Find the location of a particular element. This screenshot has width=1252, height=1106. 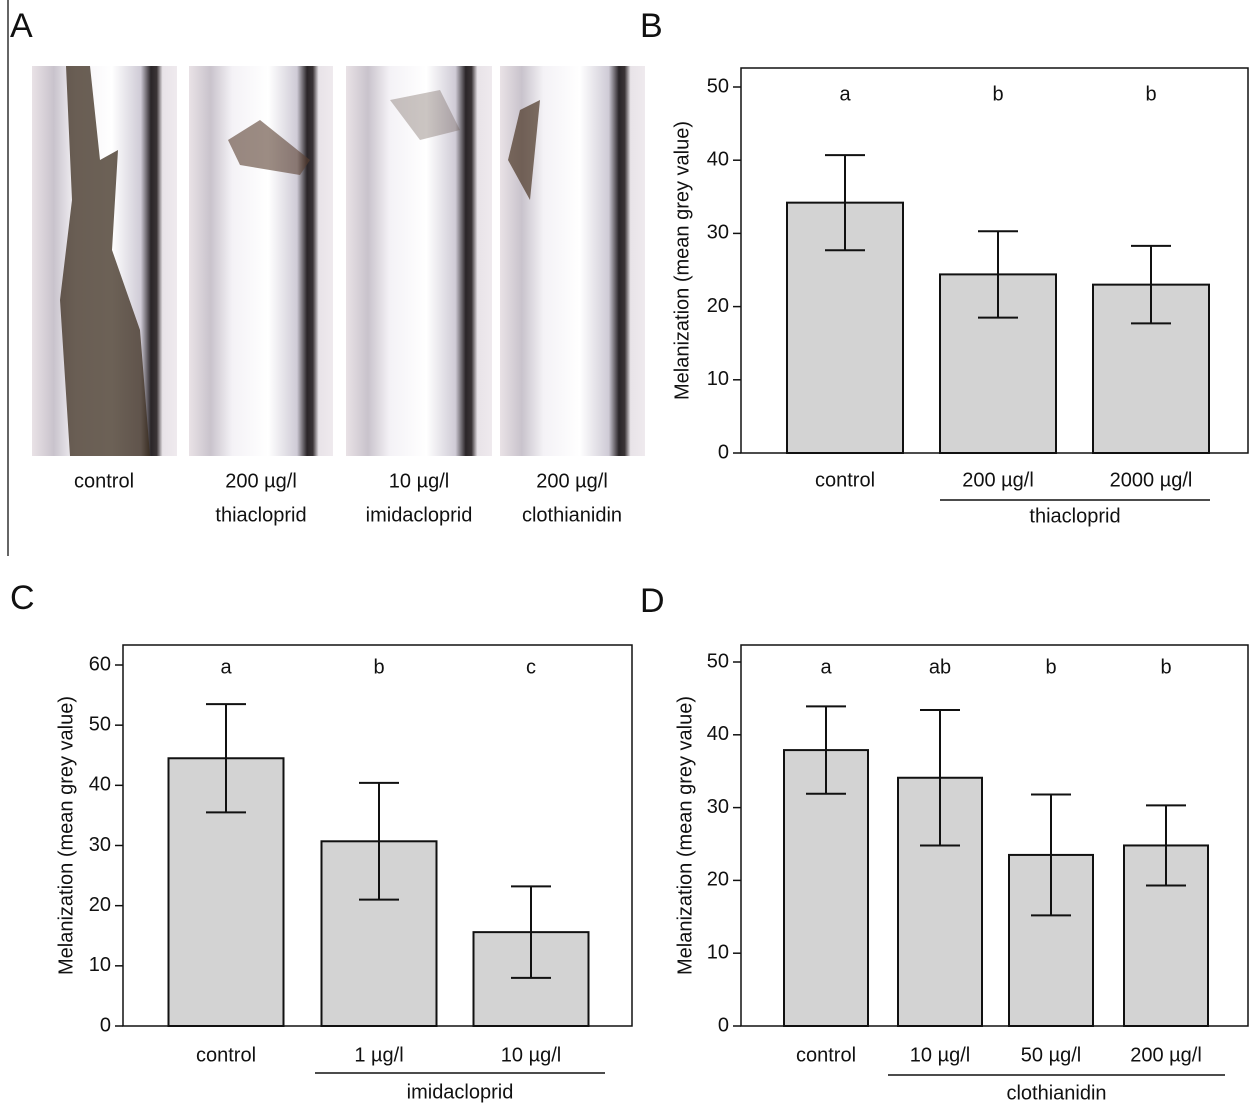

micrograph-caption: thiacloprid is located at coordinates (260, 515).